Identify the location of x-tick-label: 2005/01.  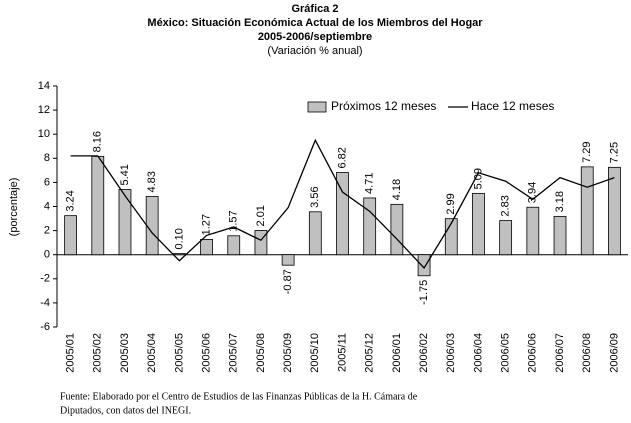
(71, 353).